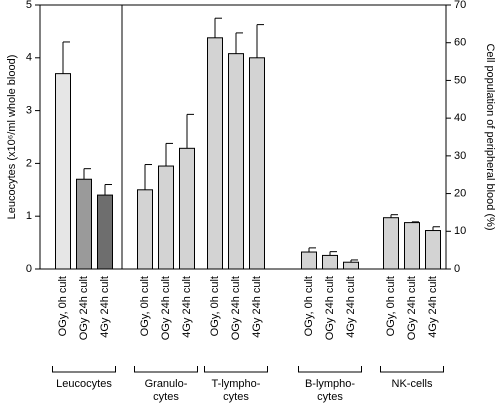 The image size is (500, 408). I want to click on group-label: T-lympho-, so click(236, 384).